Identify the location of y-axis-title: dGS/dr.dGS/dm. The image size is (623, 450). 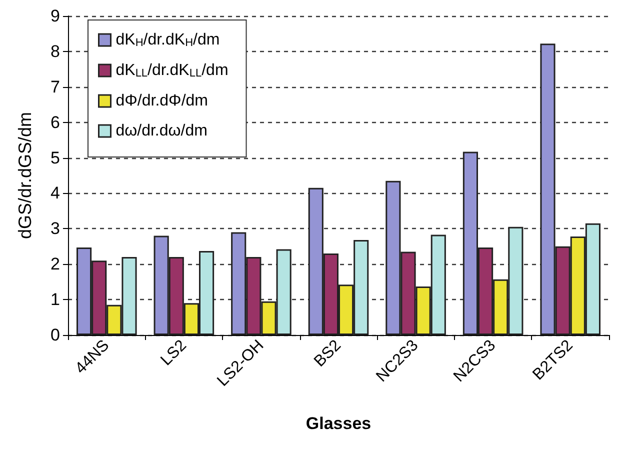
(25, 176).